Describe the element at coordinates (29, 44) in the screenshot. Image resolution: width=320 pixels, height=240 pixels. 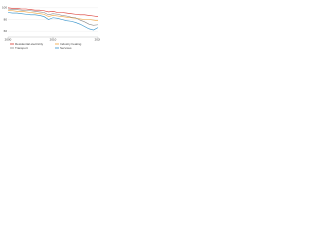
I see `legend-label: Residential electricity` at that location.